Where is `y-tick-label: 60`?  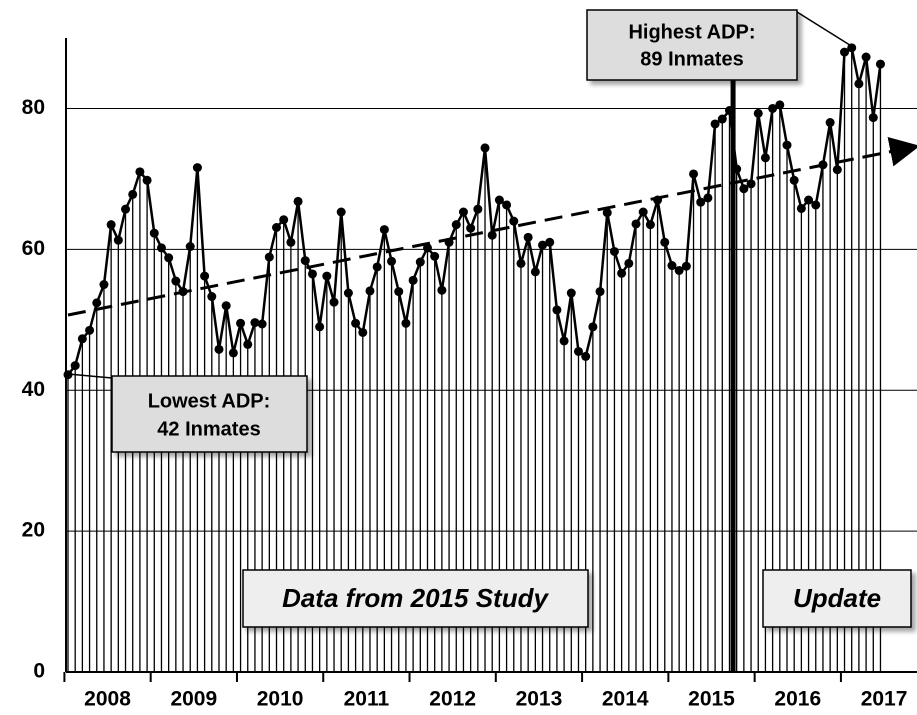
y-tick-label: 60 is located at coordinates (33, 248).